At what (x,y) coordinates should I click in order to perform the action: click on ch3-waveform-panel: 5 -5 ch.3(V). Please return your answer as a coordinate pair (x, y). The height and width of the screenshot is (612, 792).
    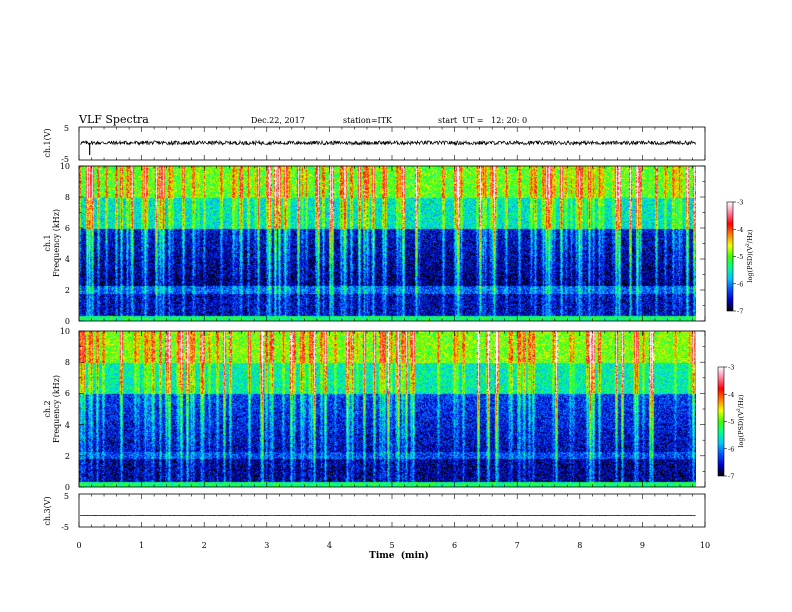
    Looking at the image, I should click on (374, 512).